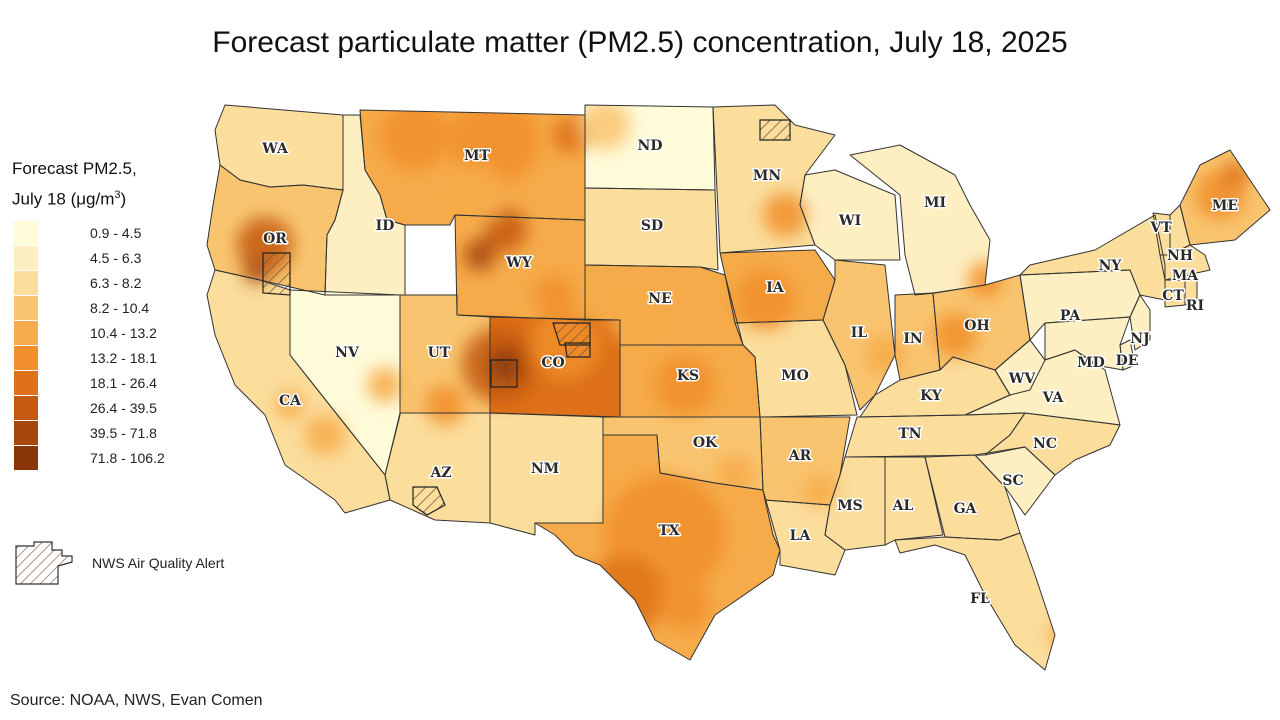  I want to click on state-ky, so click(935, 387).